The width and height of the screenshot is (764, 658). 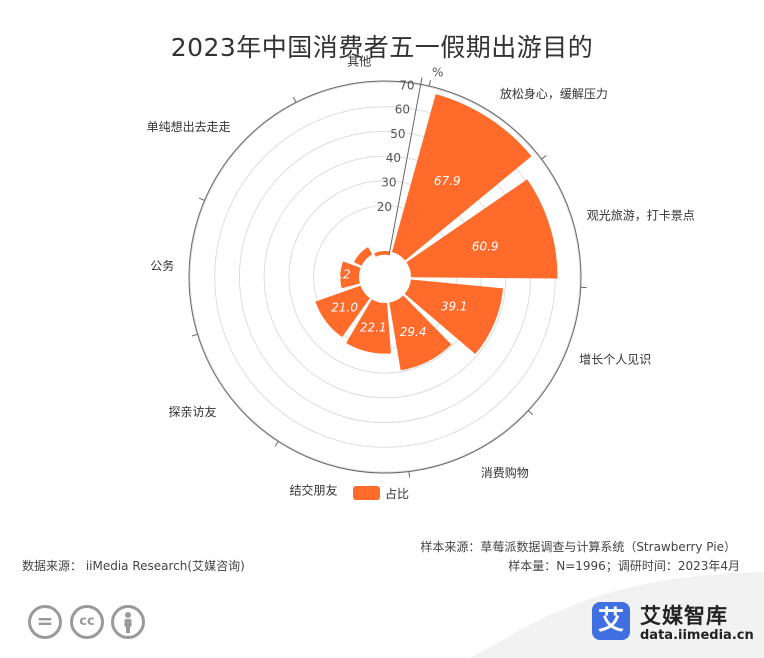 I want to click on brand-url: data.iimedia.cn, so click(x=697, y=635).